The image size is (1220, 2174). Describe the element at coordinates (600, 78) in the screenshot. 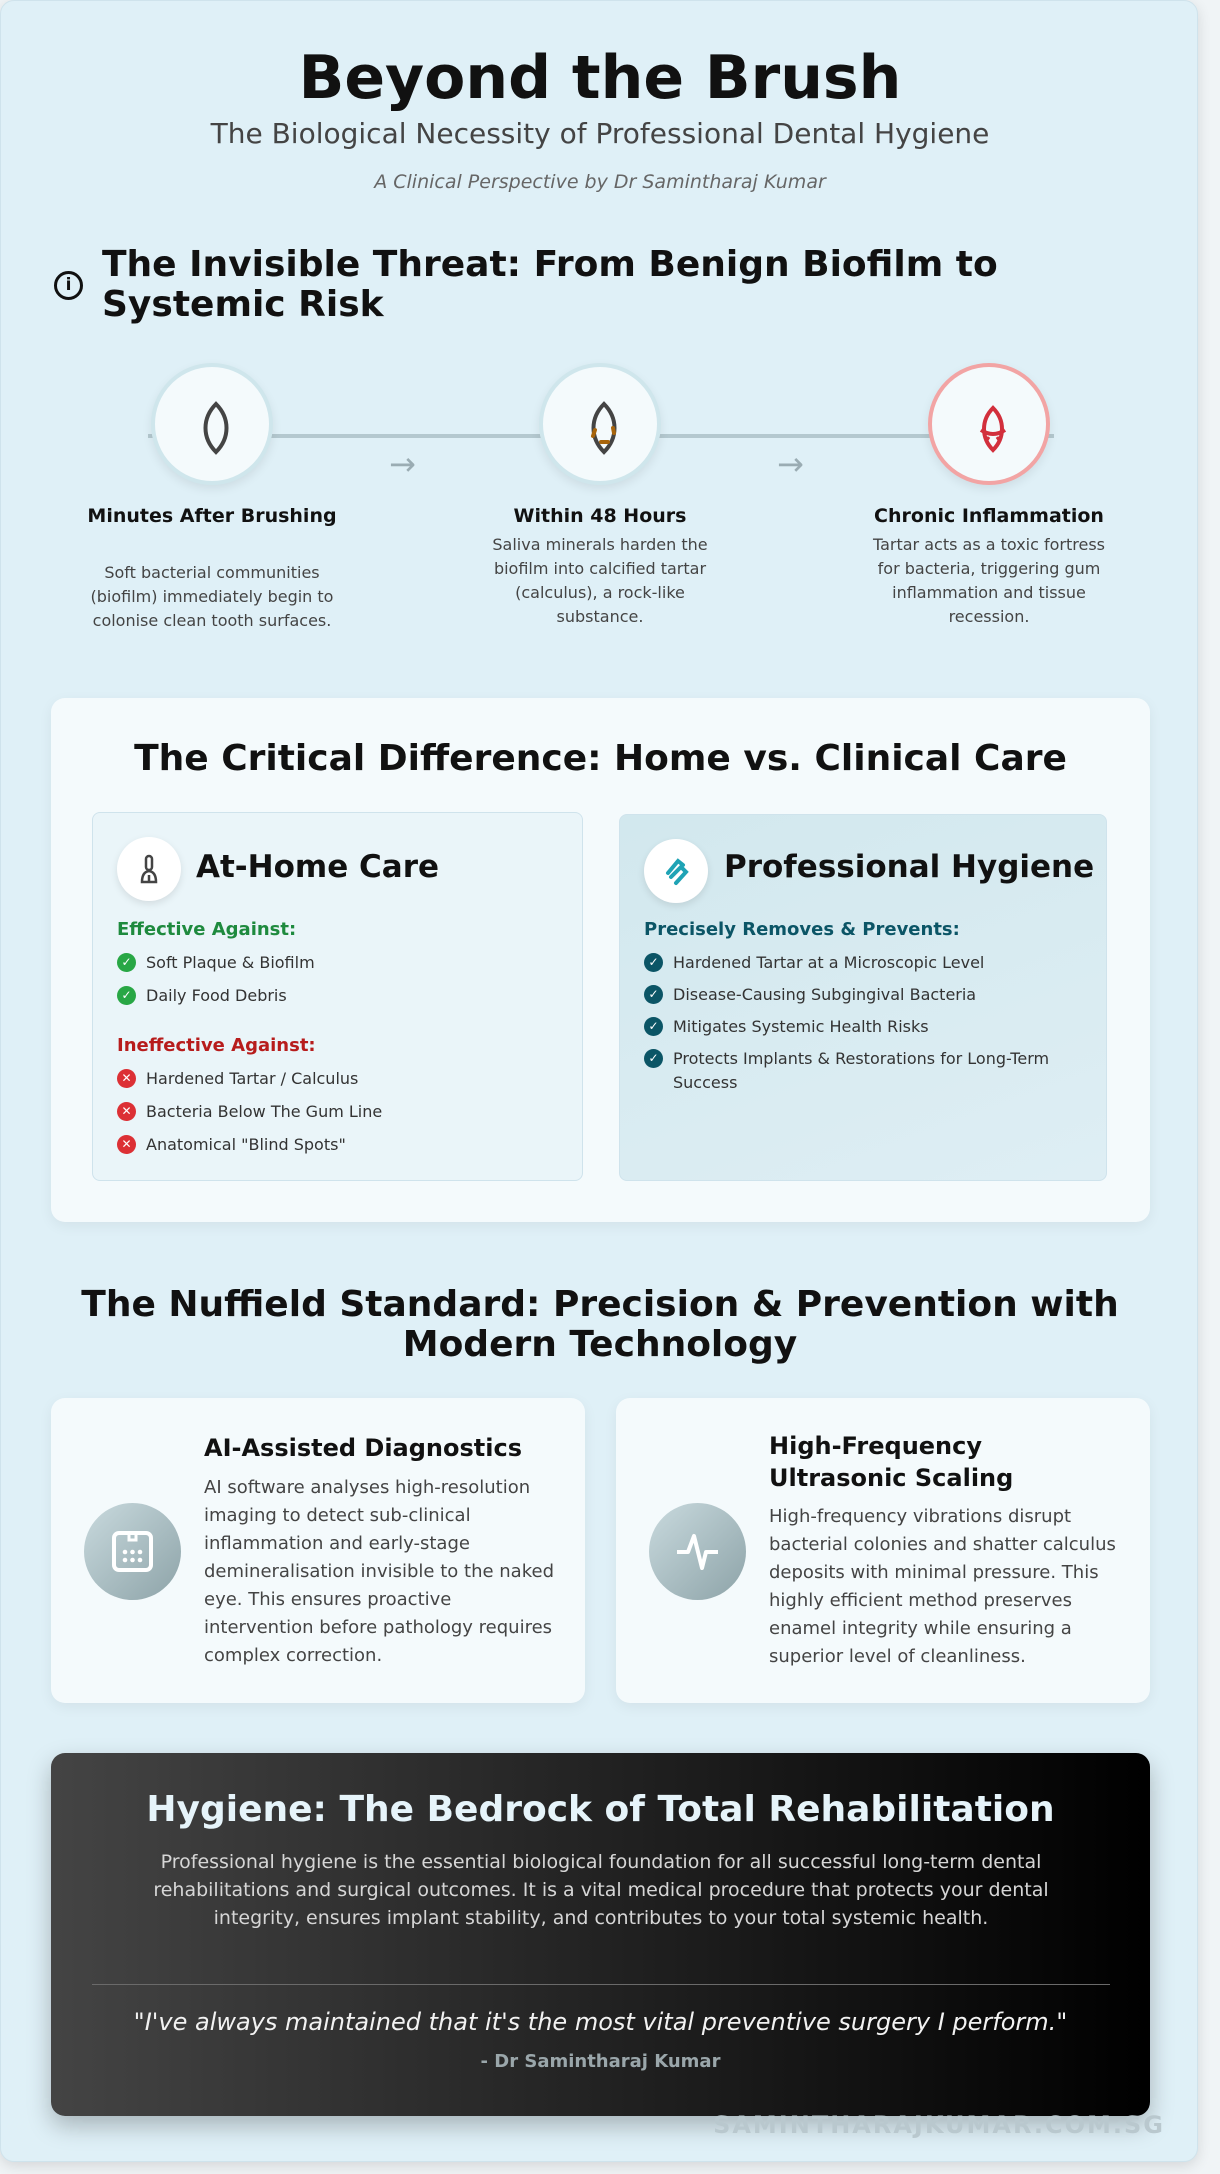

I see `page-title: Beyond the Brush` at that location.